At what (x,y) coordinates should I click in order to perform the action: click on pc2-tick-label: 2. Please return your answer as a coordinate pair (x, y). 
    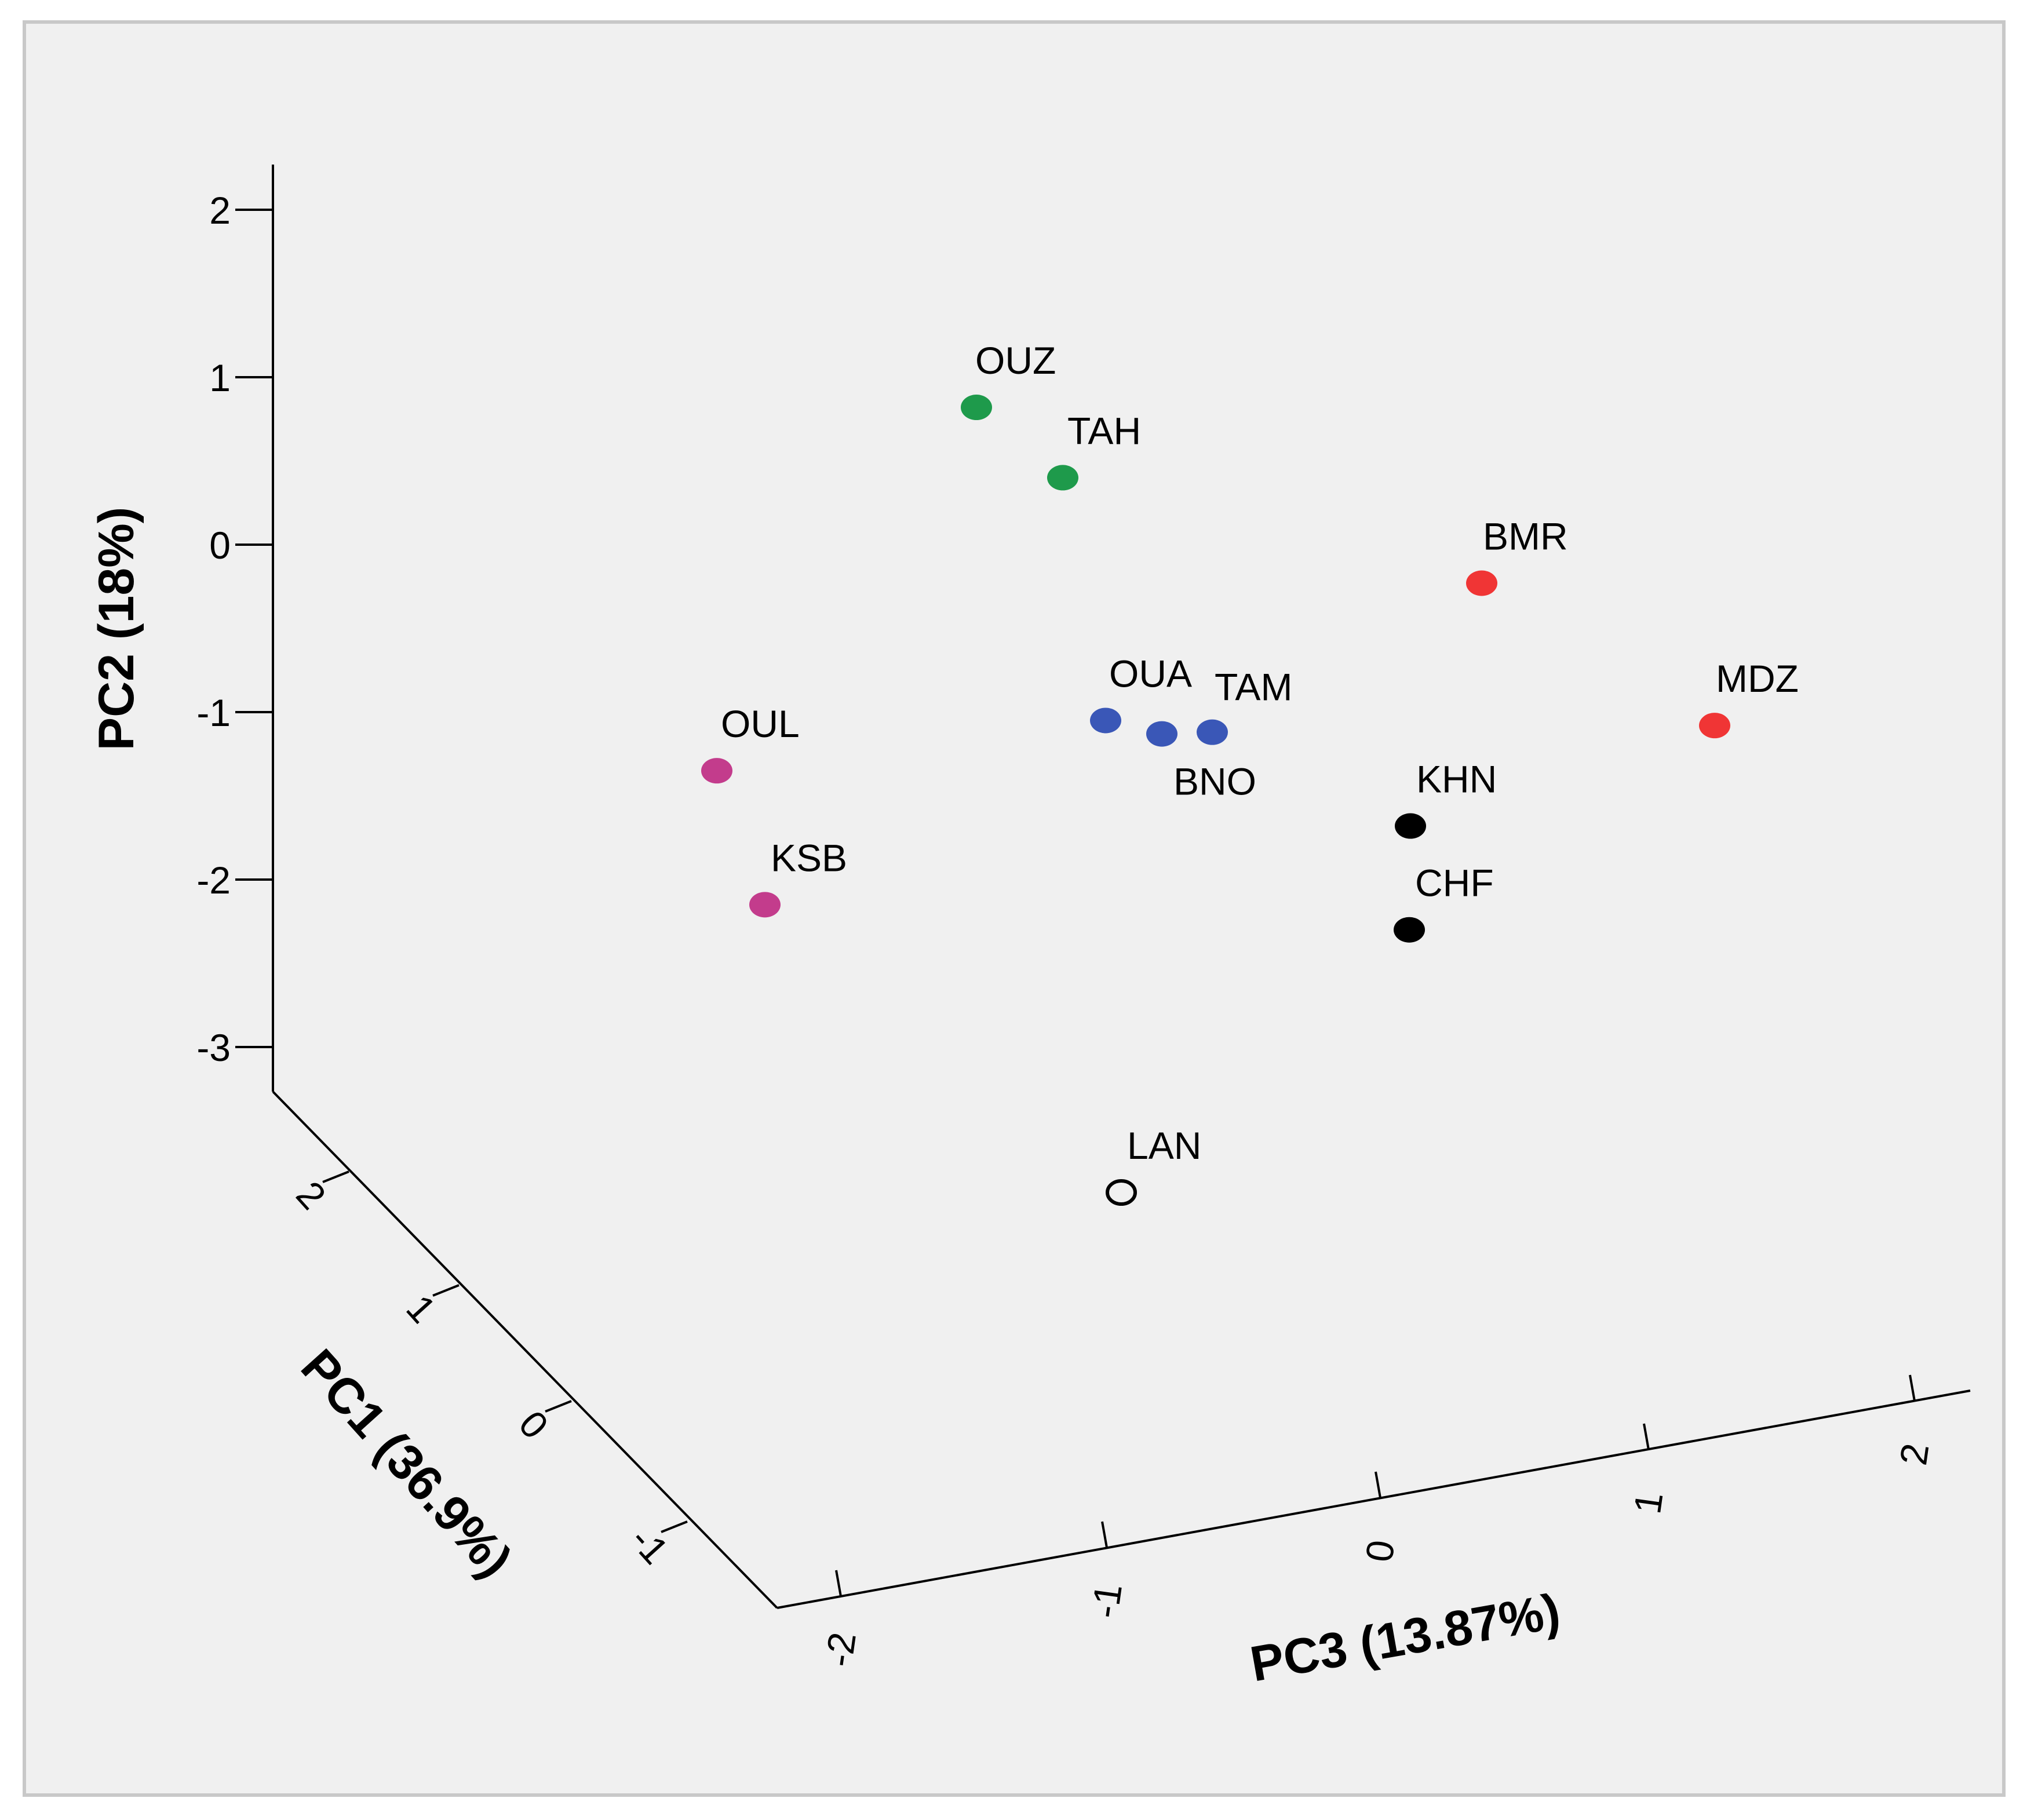
    Looking at the image, I should click on (220, 211).